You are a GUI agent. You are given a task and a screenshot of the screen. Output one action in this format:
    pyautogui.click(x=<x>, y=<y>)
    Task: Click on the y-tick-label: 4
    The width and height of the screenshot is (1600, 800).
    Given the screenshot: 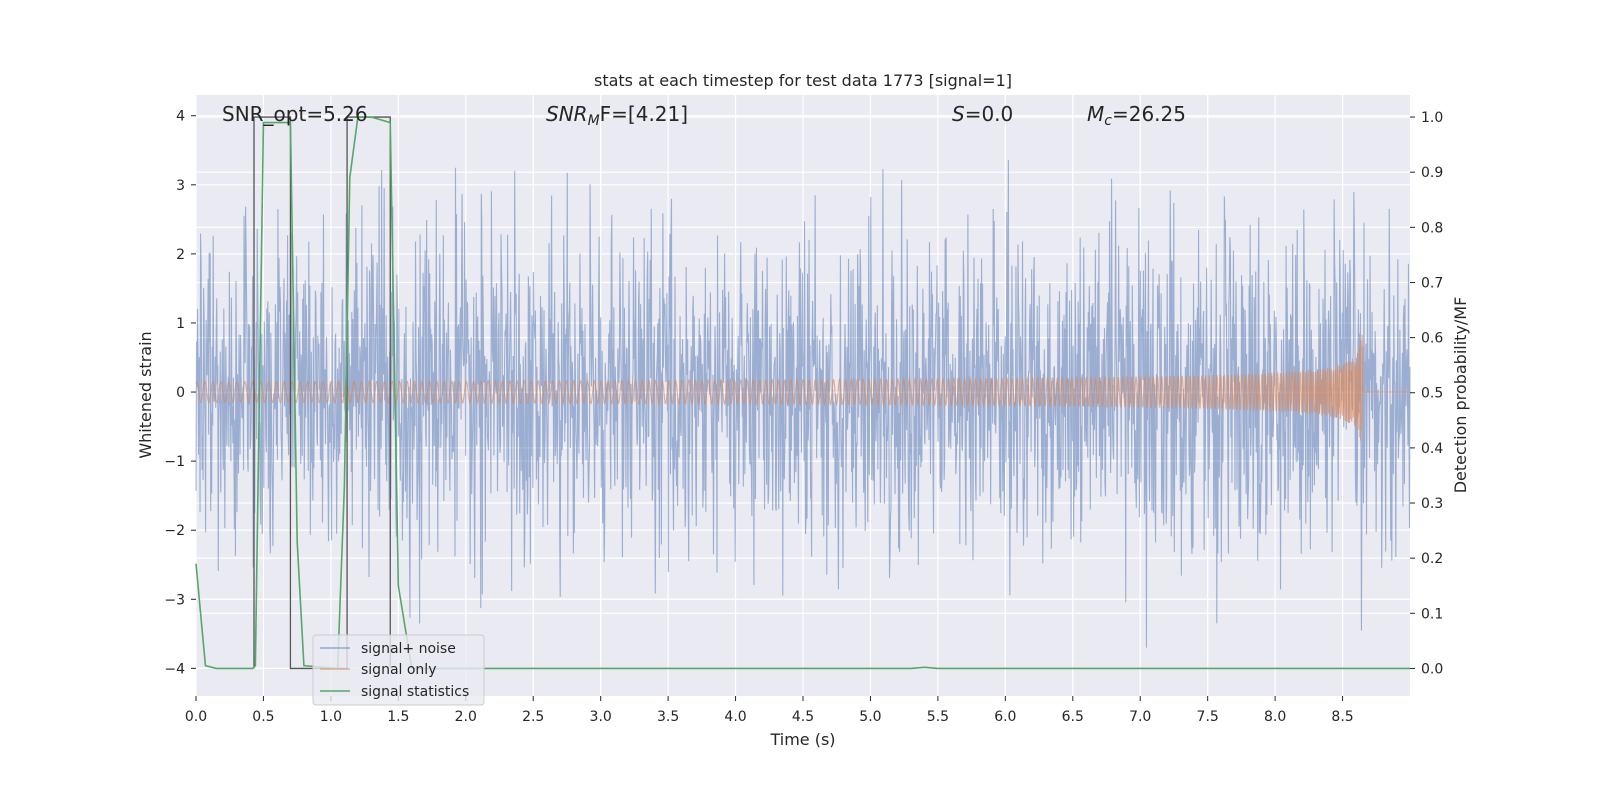 What is the action you would take?
    pyautogui.click(x=180, y=117)
    